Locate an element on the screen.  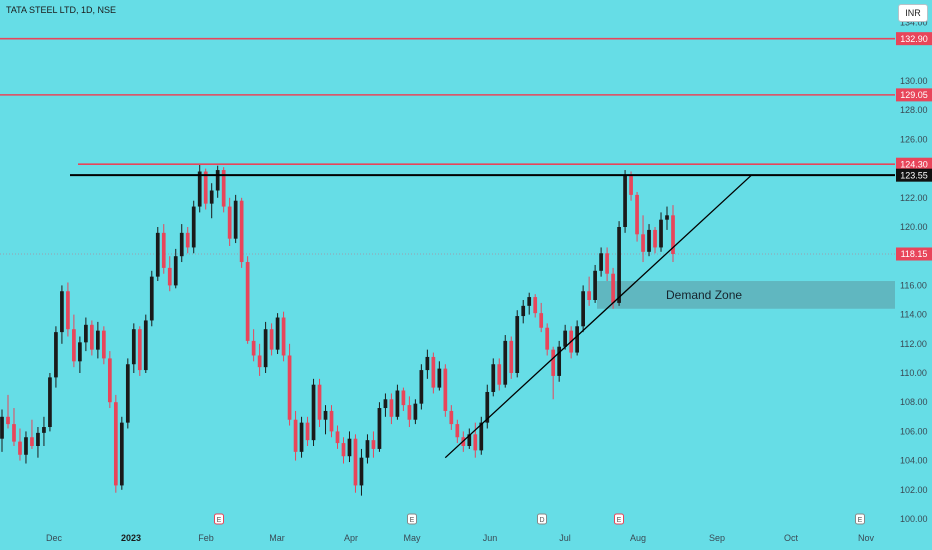
x-tick-label: Mar is located at coordinates (277, 538).